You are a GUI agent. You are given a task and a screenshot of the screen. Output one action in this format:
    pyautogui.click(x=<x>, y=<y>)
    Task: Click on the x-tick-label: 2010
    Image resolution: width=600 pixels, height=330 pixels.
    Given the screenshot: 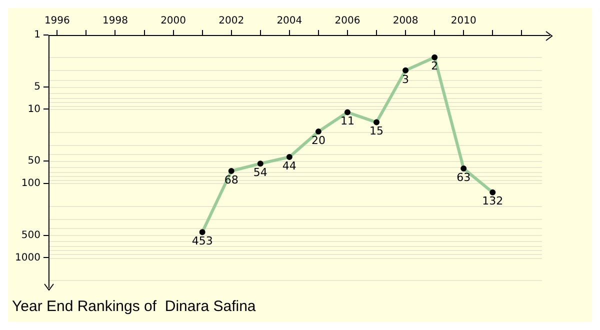 What is the action you would take?
    pyautogui.click(x=463, y=21)
    